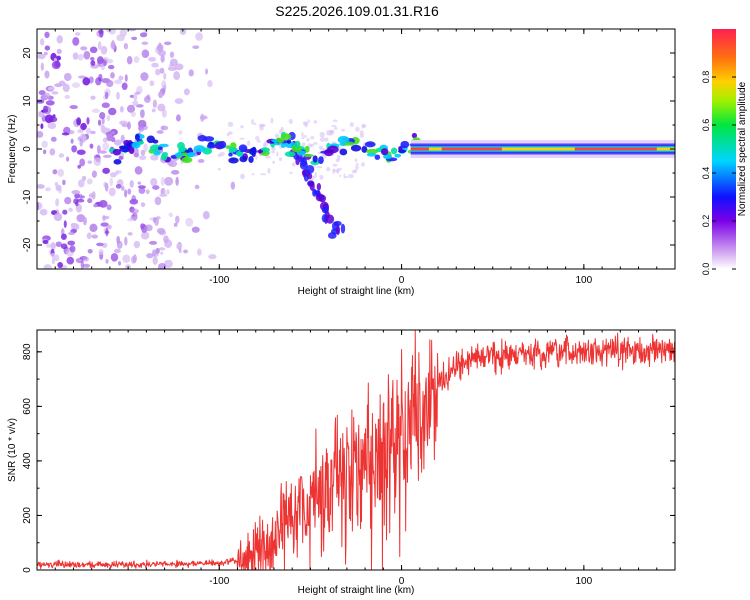  Describe the element at coordinates (27, 570) in the screenshot. I see `y-tick-label: 0` at that location.